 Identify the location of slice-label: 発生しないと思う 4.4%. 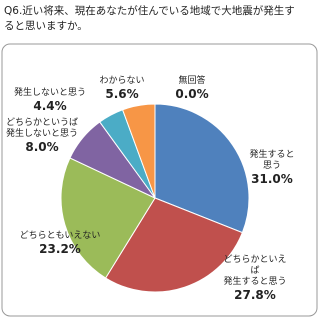
(50, 100).